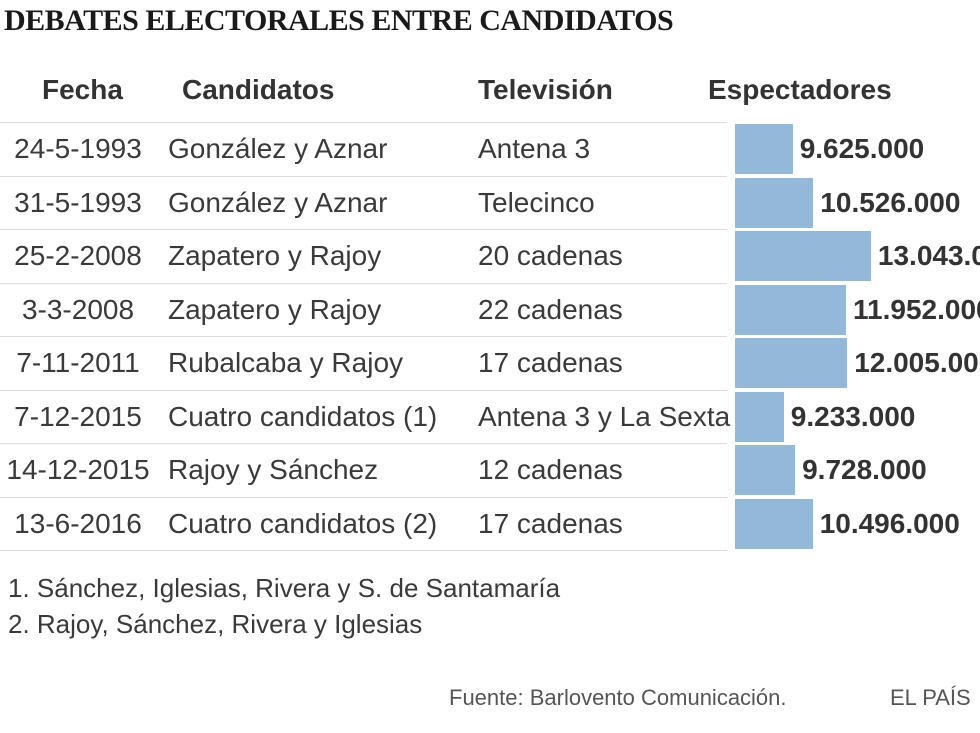 This screenshot has width=980, height=733. Describe the element at coordinates (550, 469) in the screenshot. I see `cell-television: 12 cadenas` at that location.